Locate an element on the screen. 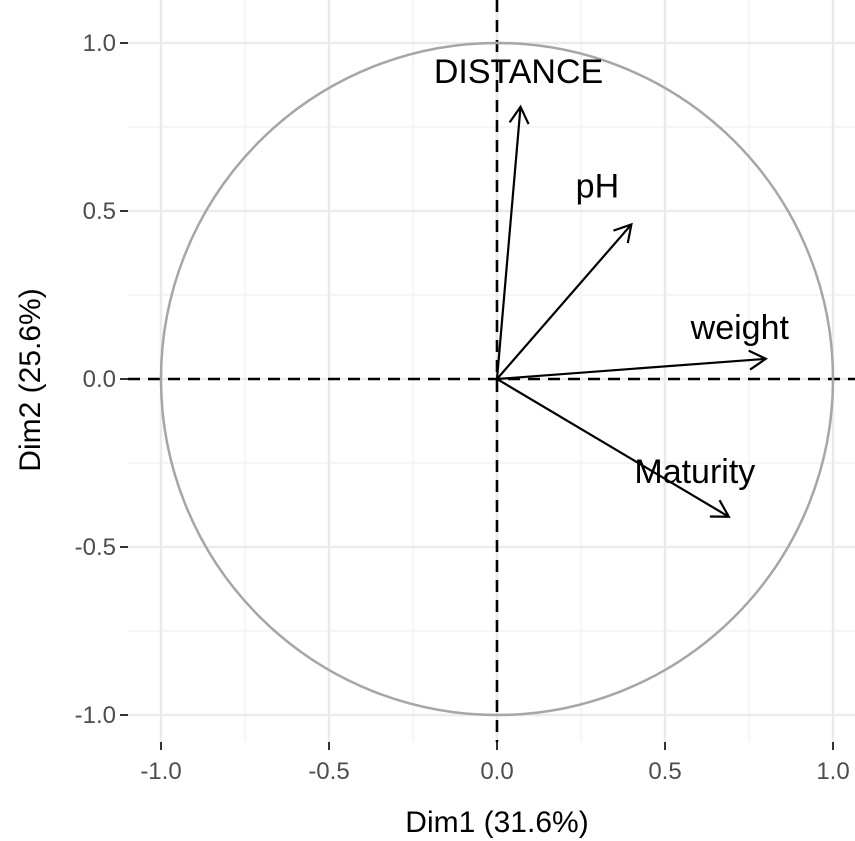 The image size is (855, 841). arrow-maturity is located at coordinates (613, 448).